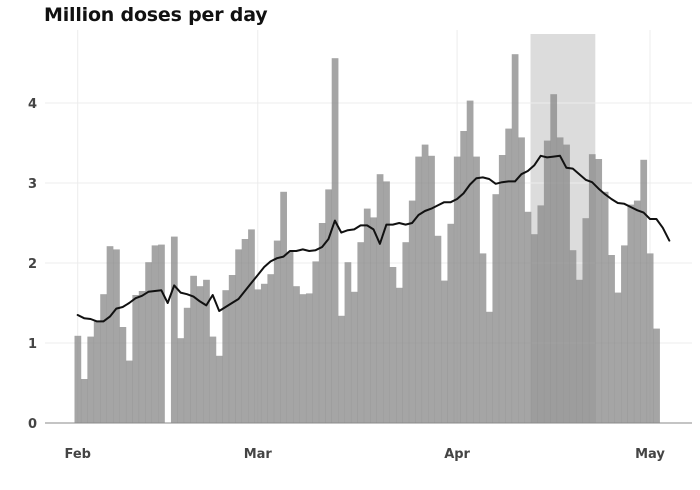 The width and height of the screenshot is (700, 490). I want to click on x-tick-label: Mar, so click(258, 454).